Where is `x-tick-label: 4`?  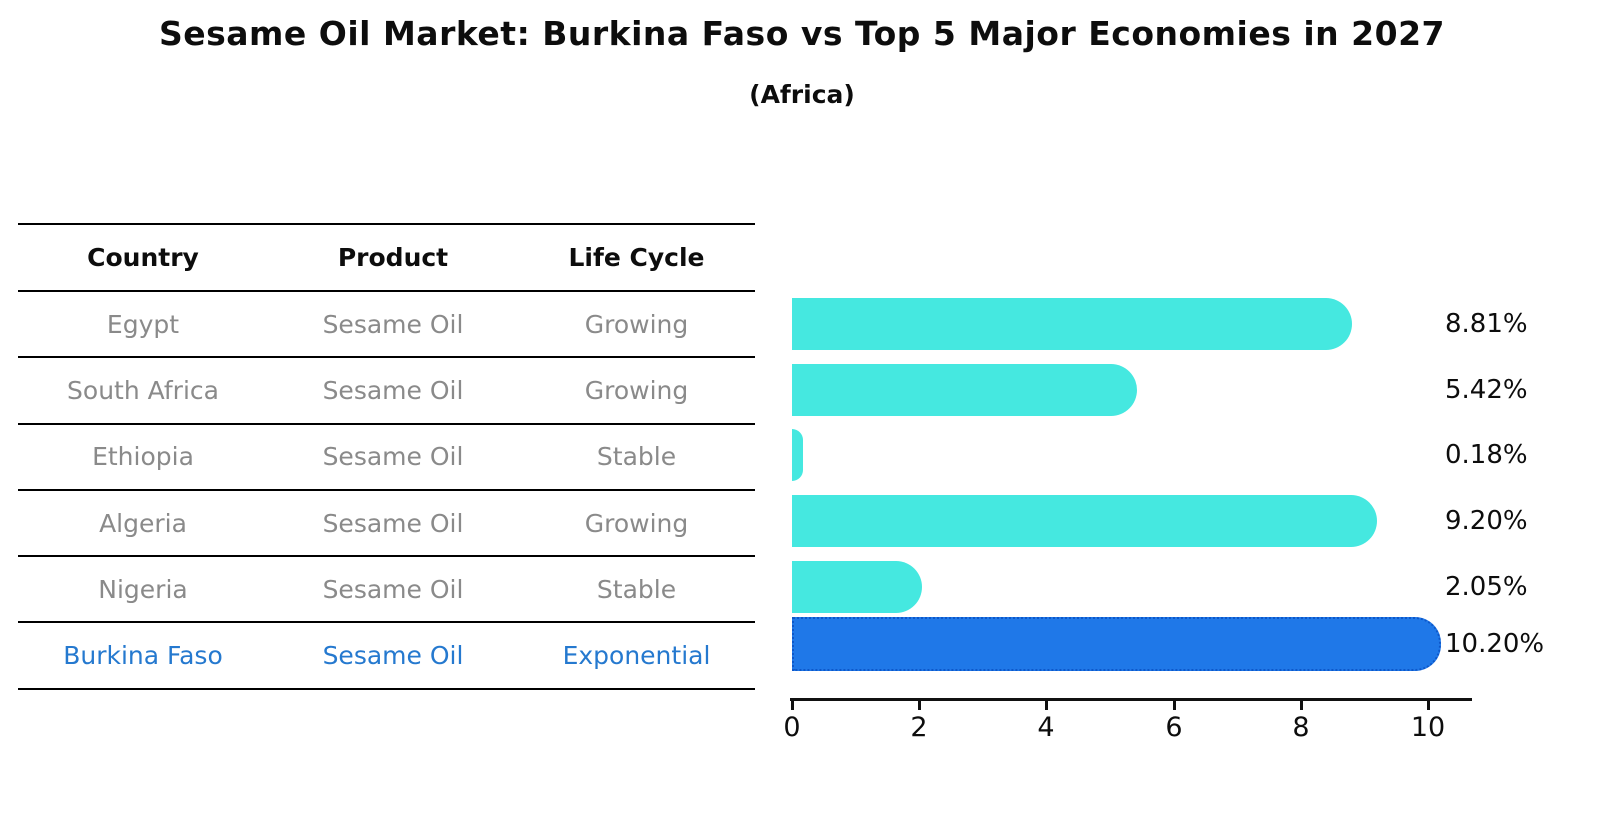 x-tick-label: 4 is located at coordinates (1046, 727).